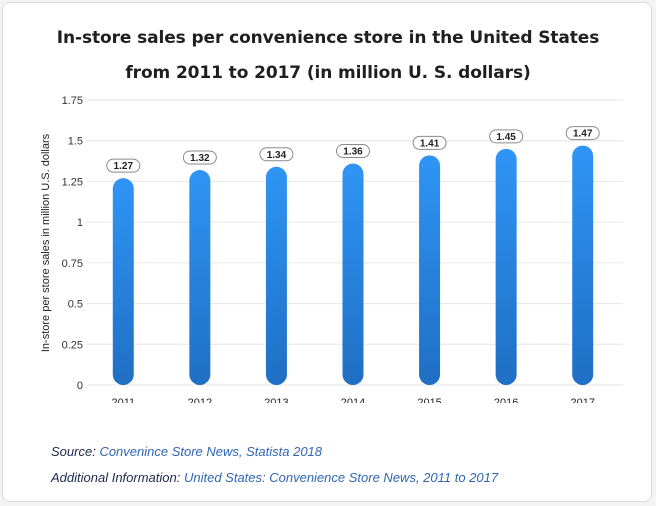 The width and height of the screenshot is (656, 506). What do you see at coordinates (72, 101) in the screenshot?
I see `y-tick-label: 1.75` at bounding box center [72, 101].